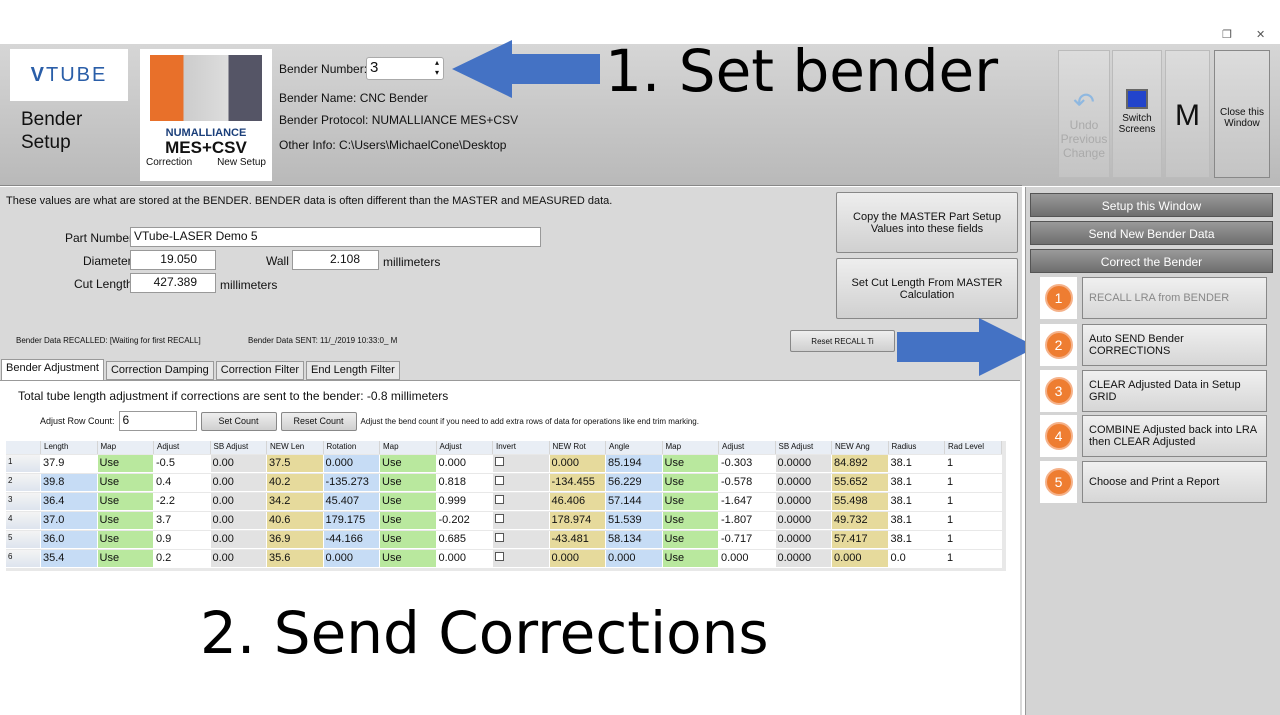  What do you see at coordinates (1174, 345) in the screenshot?
I see `step-2-button: Auto SEND Bender CORRECTIONS` at bounding box center [1174, 345].